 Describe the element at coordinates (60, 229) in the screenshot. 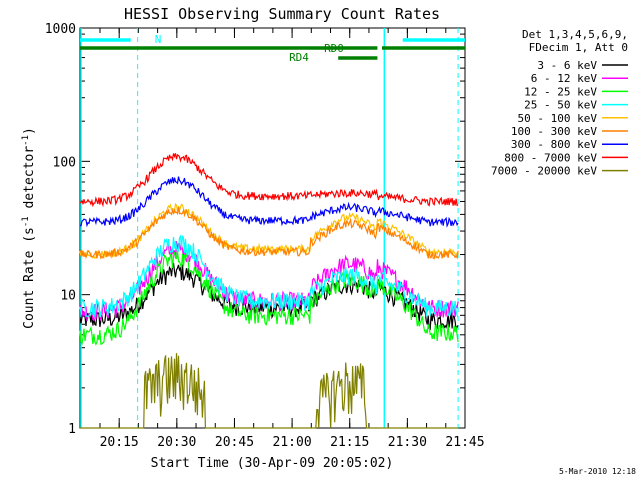

I see `y-tick-labels: 1 10 100 1000` at that location.